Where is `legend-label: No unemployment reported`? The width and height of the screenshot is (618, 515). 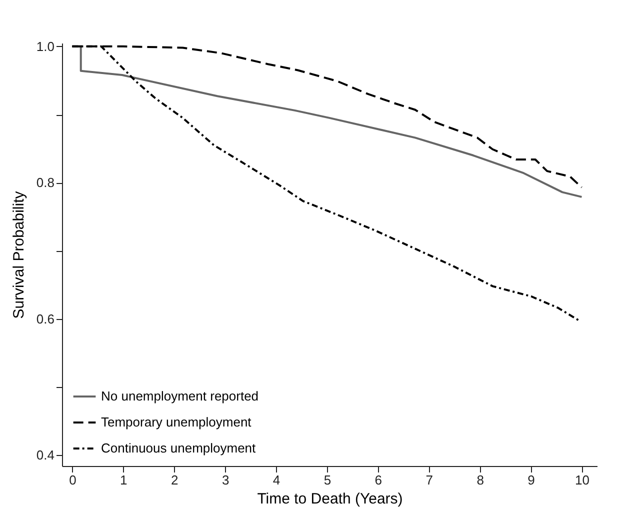
legend-label: No unemployment reported is located at coordinates (180, 396).